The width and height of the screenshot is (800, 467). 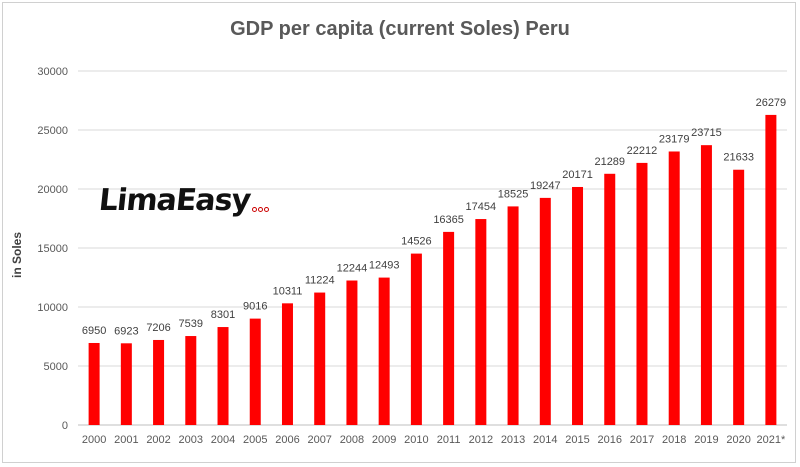 What do you see at coordinates (674, 139) in the screenshot?
I see `data-label: 23179` at bounding box center [674, 139].